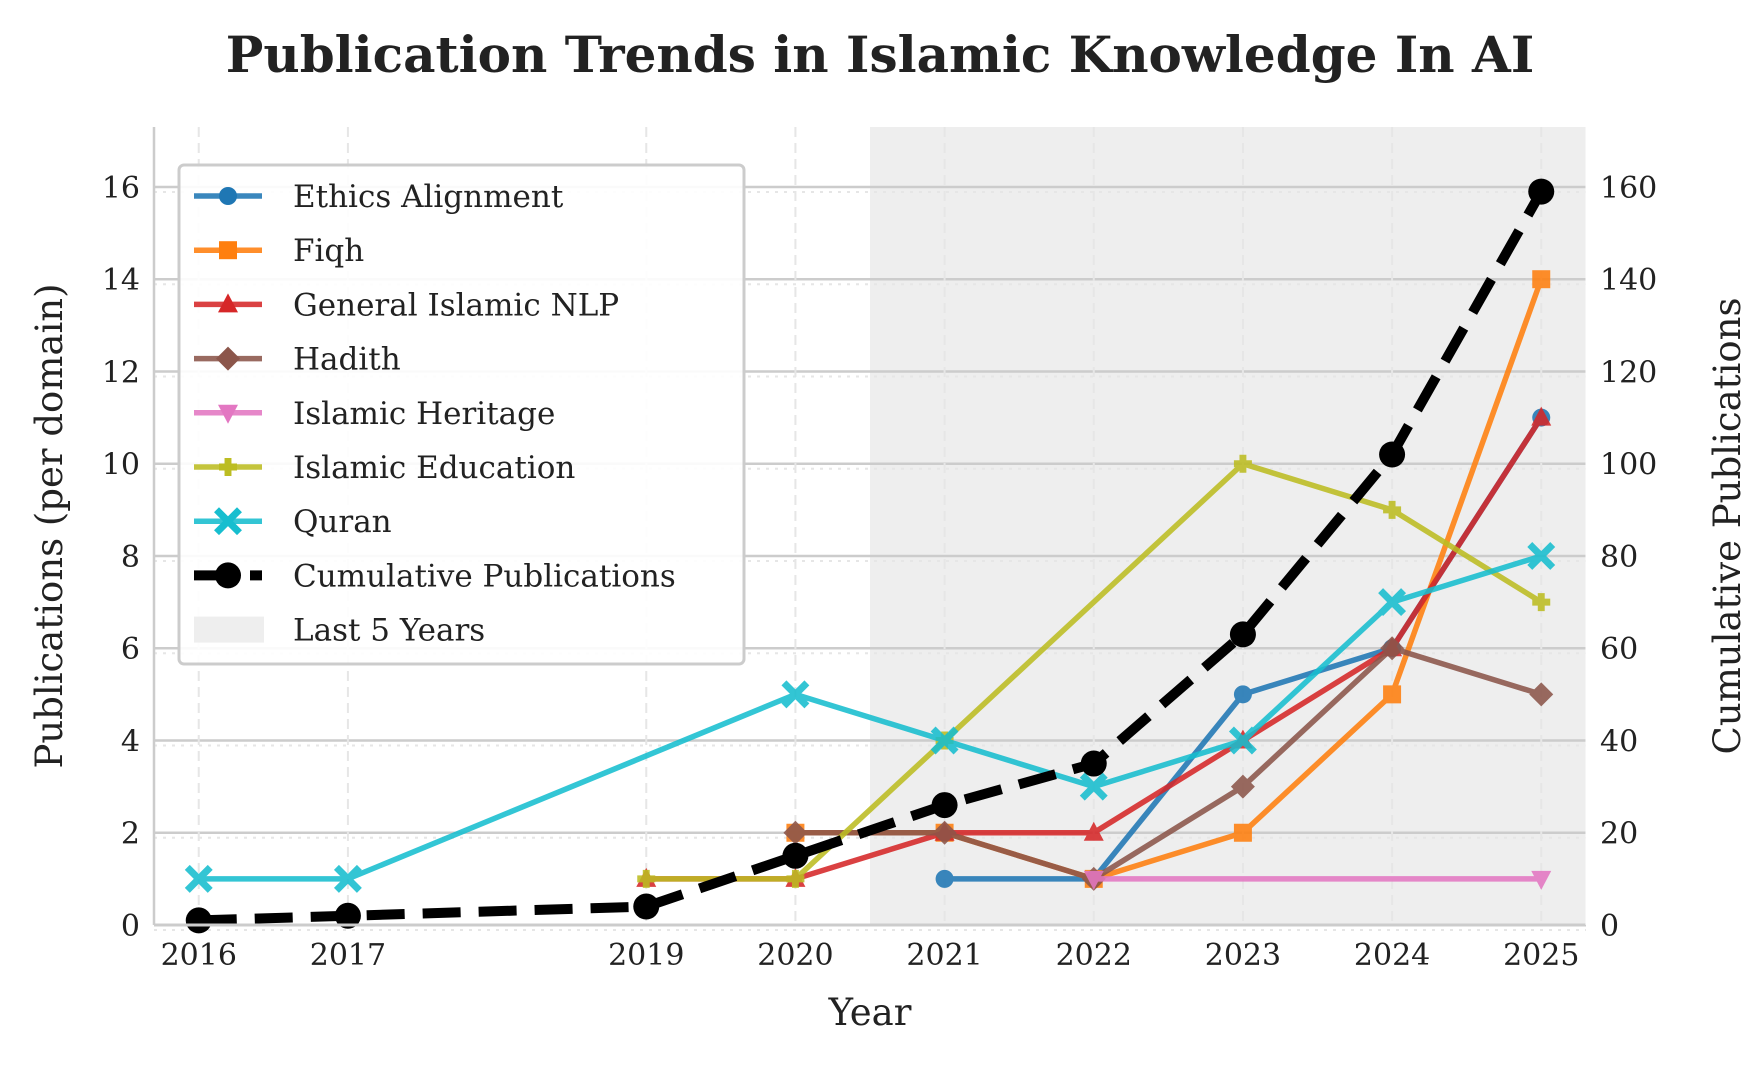  I want to click on legend-label: Quran, so click(342, 522).